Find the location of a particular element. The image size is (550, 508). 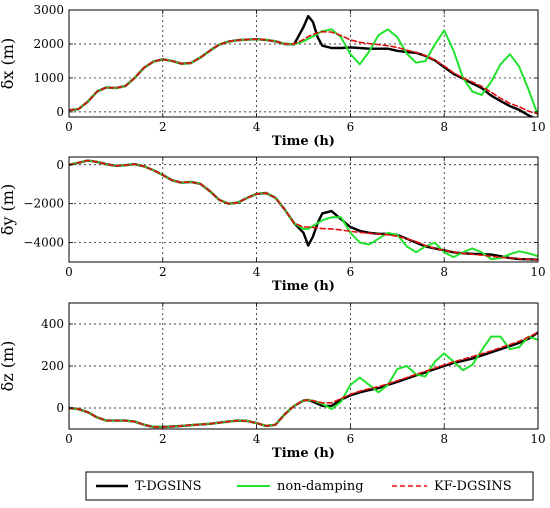

legend: T-DGSINS non-damping KF-DGSINS is located at coordinates (309, 486).